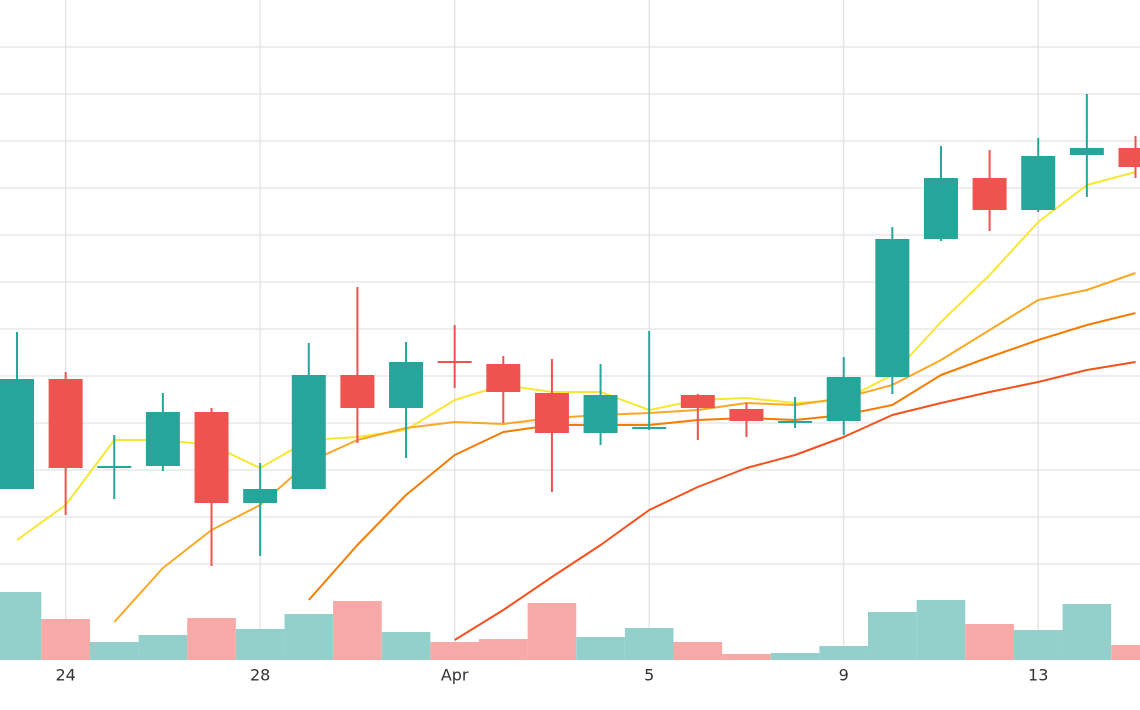 Image resolution: width=1140 pixels, height=710 pixels. I want to click on x-tick-label: 9, so click(844, 675).